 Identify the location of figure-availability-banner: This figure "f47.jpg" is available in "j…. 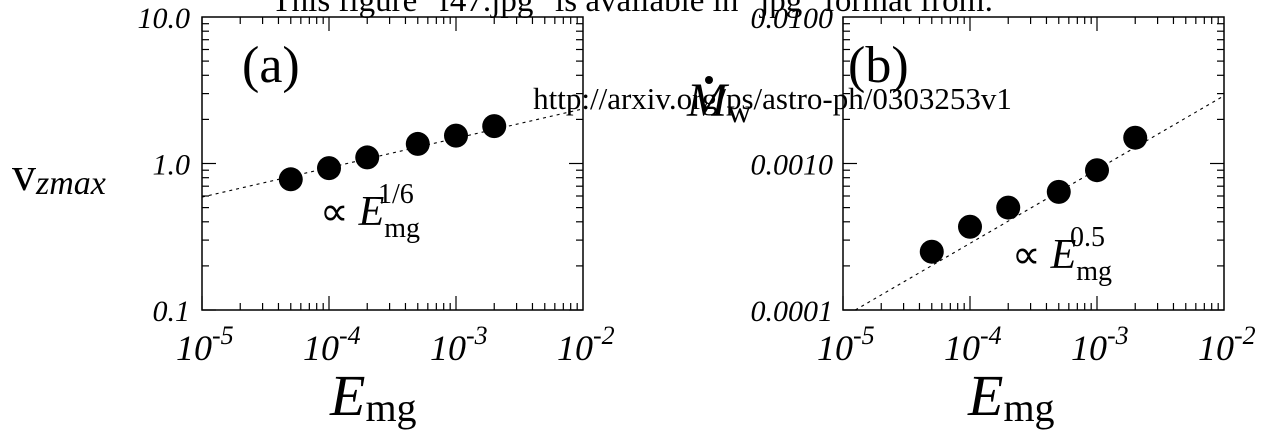
(632, 9).